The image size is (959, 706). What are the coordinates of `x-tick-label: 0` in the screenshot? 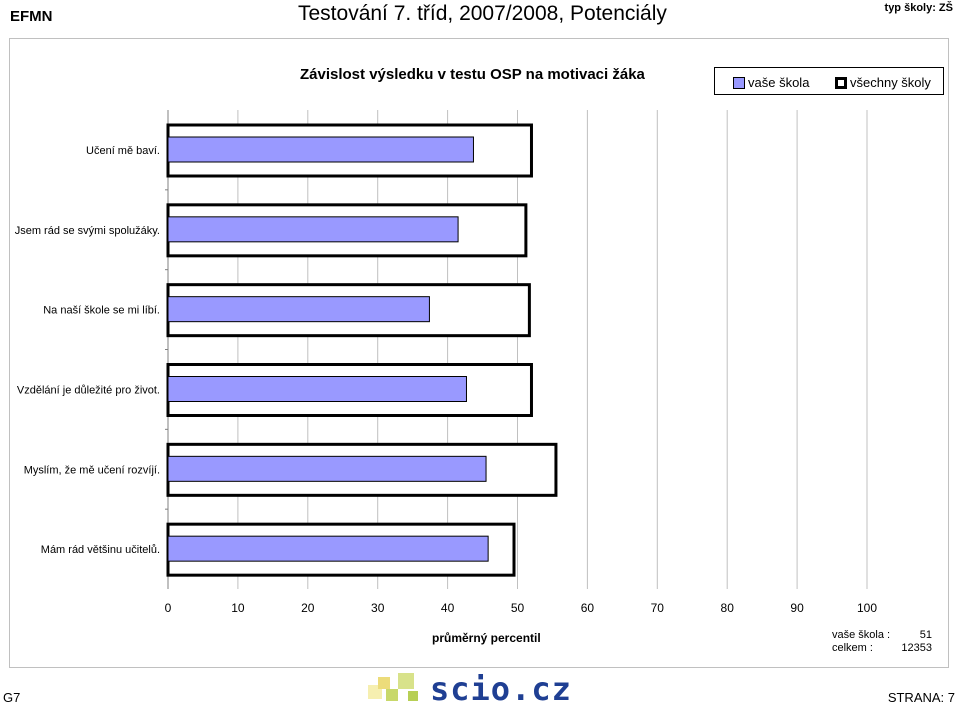 It's located at (168, 608).